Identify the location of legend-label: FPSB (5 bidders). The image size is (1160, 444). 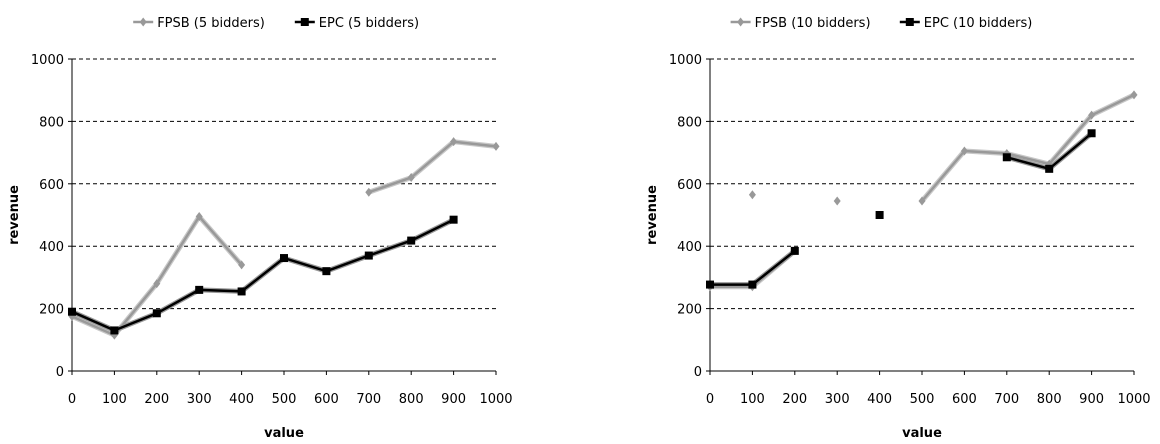
(211, 23).